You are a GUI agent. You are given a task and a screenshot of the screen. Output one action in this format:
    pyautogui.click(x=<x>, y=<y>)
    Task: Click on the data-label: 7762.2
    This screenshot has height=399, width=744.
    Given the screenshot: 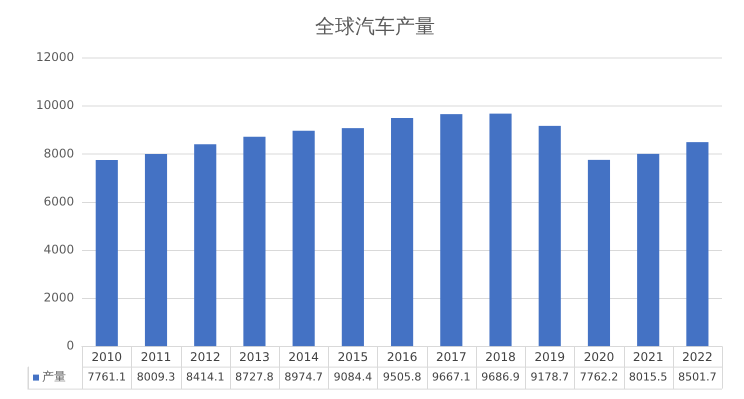 What is the action you would take?
    pyautogui.click(x=599, y=377)
    